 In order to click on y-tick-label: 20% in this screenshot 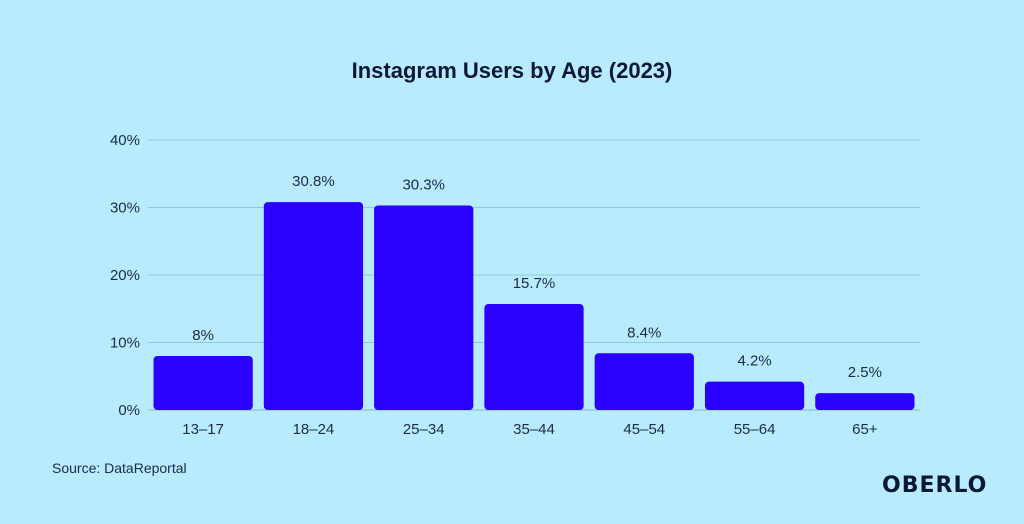, I will do `click(125, 275)`.